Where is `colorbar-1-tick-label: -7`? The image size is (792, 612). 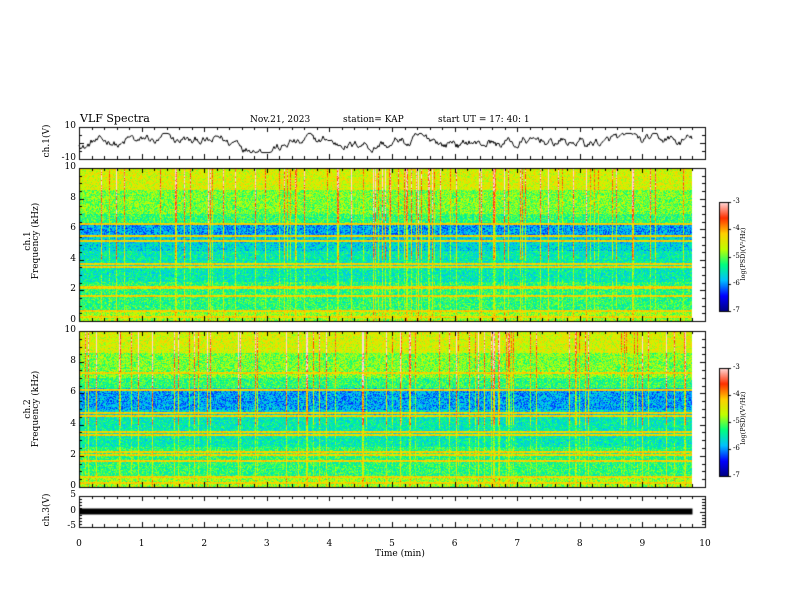 colorbar-1-tick-label: -7 is located at coordinates (736, 310).